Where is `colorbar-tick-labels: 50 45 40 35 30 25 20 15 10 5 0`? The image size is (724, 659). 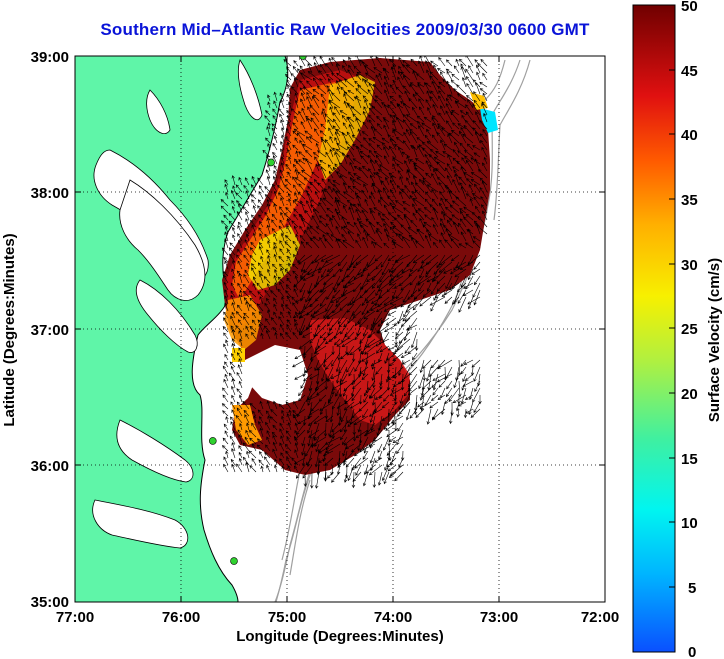 colorbar-tick-labels: 50 45 40 35 30 25 20 15 10 5 0 is located at coordinates (689, 329).